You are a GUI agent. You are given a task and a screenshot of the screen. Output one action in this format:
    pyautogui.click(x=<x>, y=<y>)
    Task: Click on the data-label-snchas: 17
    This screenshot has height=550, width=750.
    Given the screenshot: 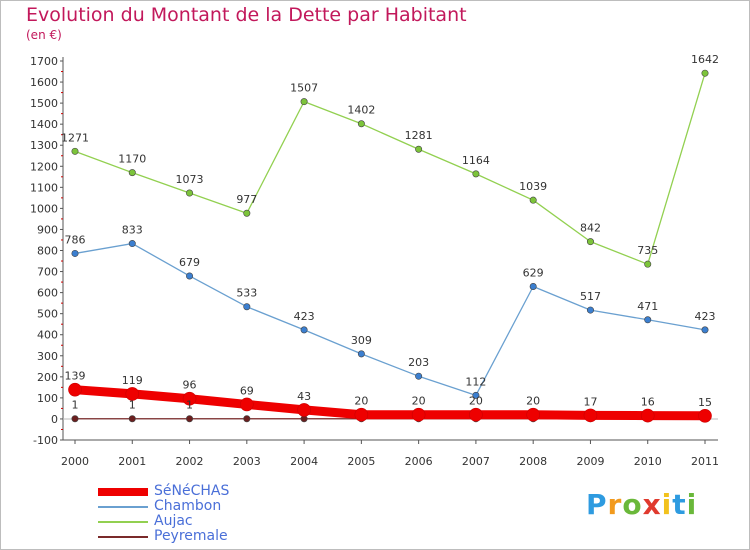 What is the action you would take?
    pyautogui.click(x=590, y=401)
    